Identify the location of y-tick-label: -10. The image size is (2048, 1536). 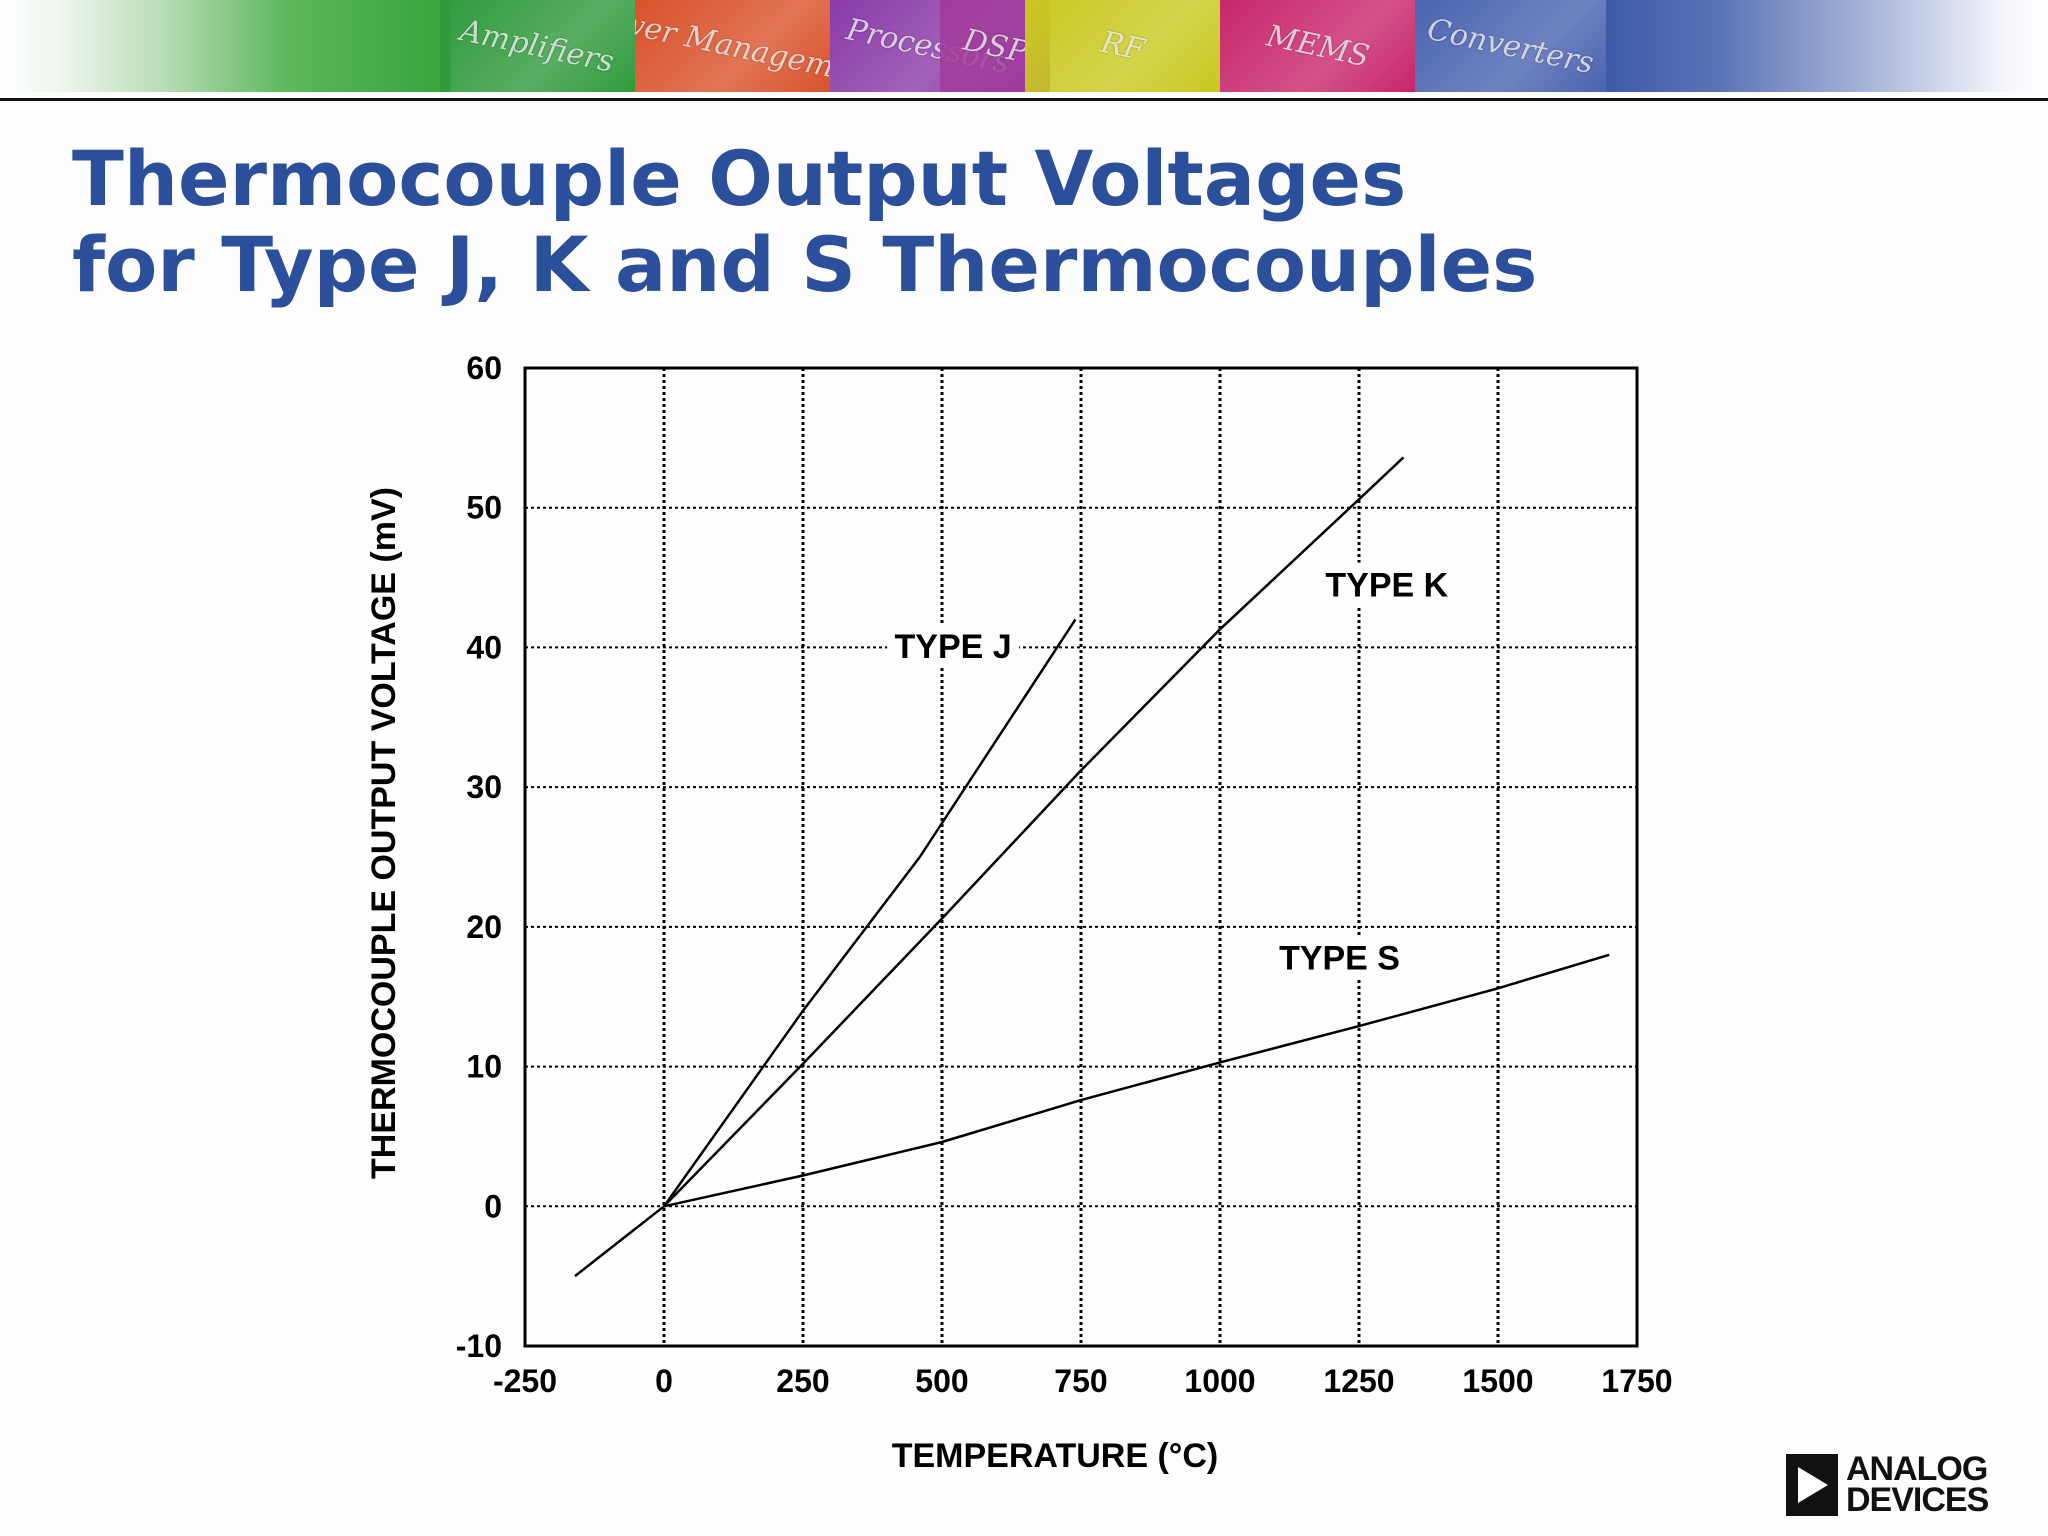
(479, 1346).